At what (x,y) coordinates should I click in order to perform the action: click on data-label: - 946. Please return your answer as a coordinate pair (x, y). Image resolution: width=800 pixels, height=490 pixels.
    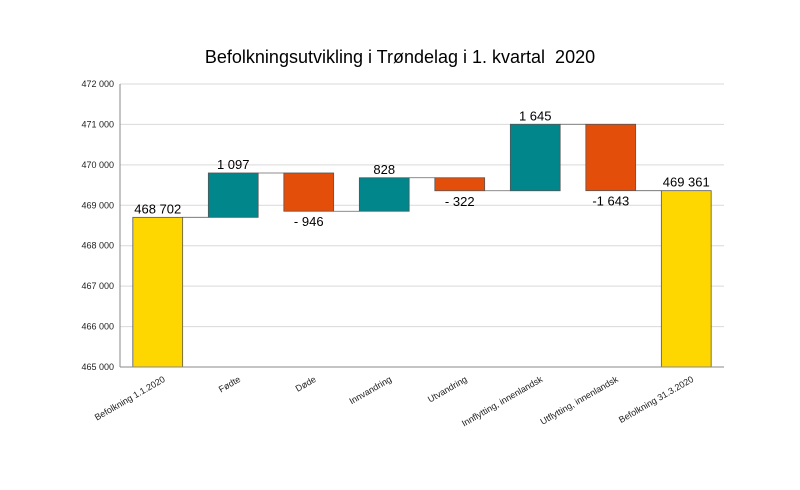
    Looking at the image, I should click on (309, 221).